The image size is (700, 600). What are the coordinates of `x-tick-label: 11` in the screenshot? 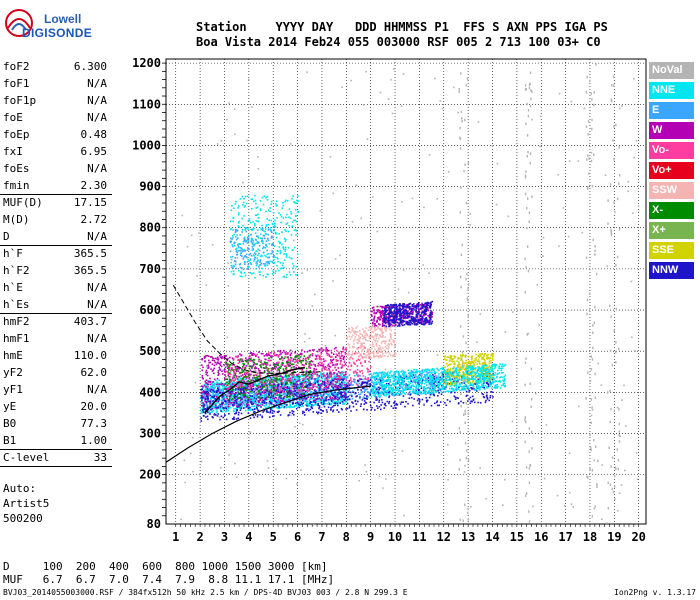 It's located at (419, 537).